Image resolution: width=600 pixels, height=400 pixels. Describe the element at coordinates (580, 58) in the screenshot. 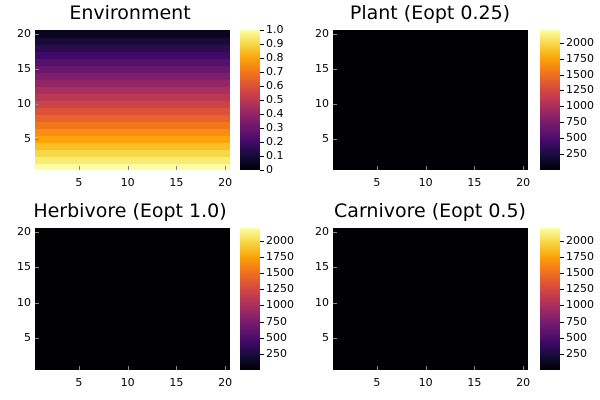

I see `colorbar-tick-label: 1750` at that location.